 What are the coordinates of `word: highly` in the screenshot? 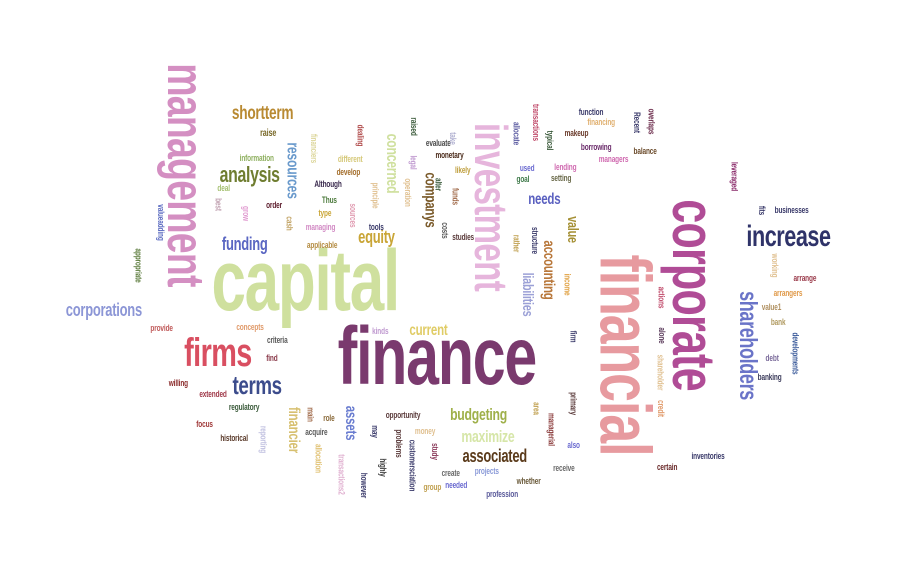 It's located at (382, 467).